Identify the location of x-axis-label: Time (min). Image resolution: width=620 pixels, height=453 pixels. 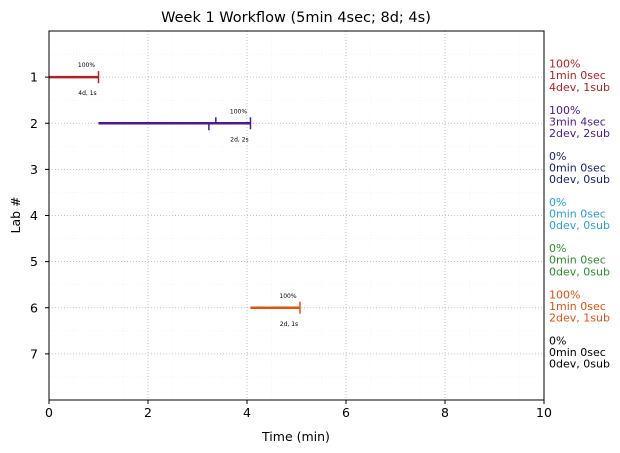
(295, 436).